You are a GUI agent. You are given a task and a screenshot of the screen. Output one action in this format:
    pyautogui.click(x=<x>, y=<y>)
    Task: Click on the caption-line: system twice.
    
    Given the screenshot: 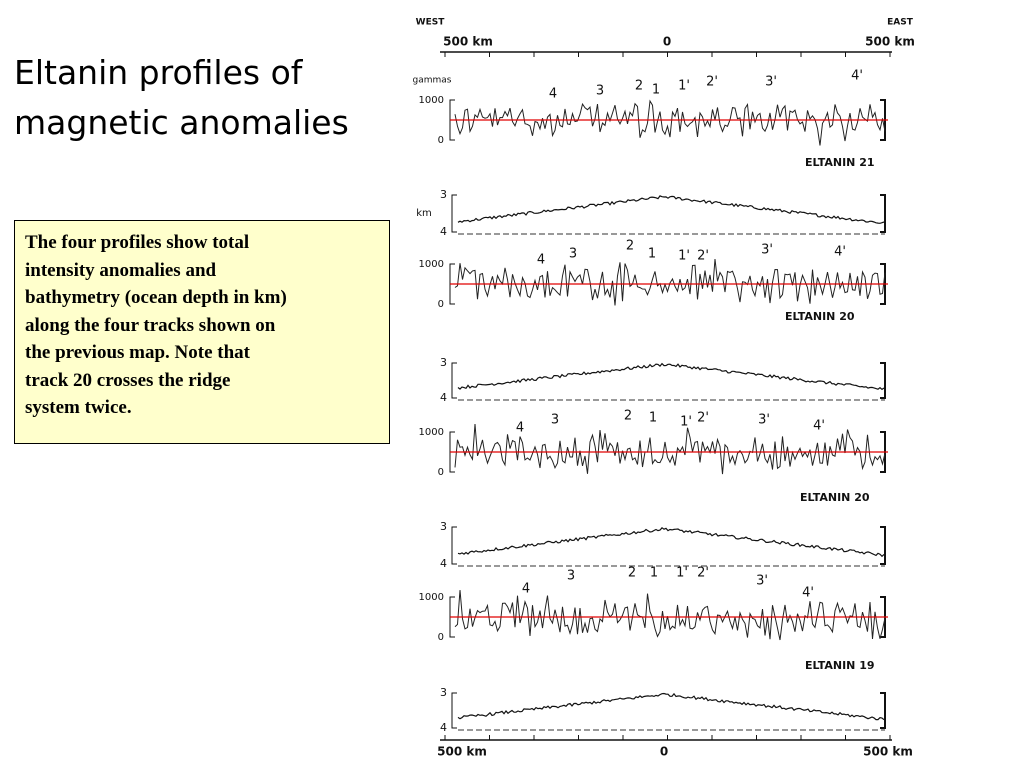 What is the action you would take?
    pyautogui.click(x=78, y=407)
    